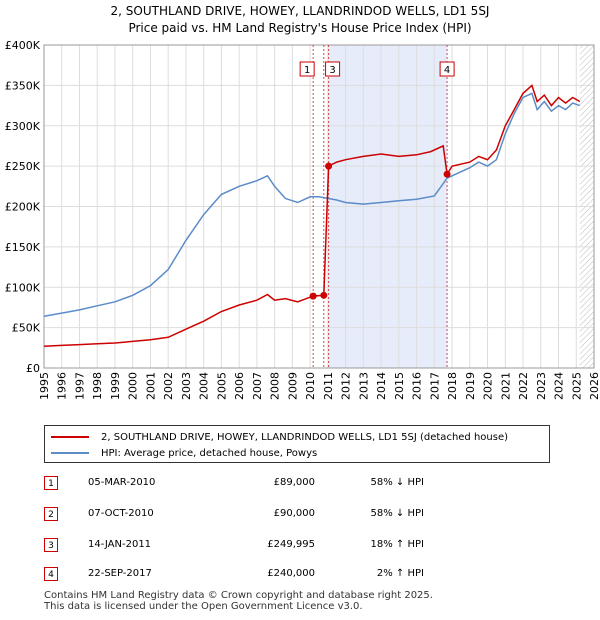 The width and height of the screenshot is (600, 620). What do you see at coordinates (122, 482) in the screenshot?
I see `transaction-date: 05-MAR-2010` at bounding box center [122, 482].